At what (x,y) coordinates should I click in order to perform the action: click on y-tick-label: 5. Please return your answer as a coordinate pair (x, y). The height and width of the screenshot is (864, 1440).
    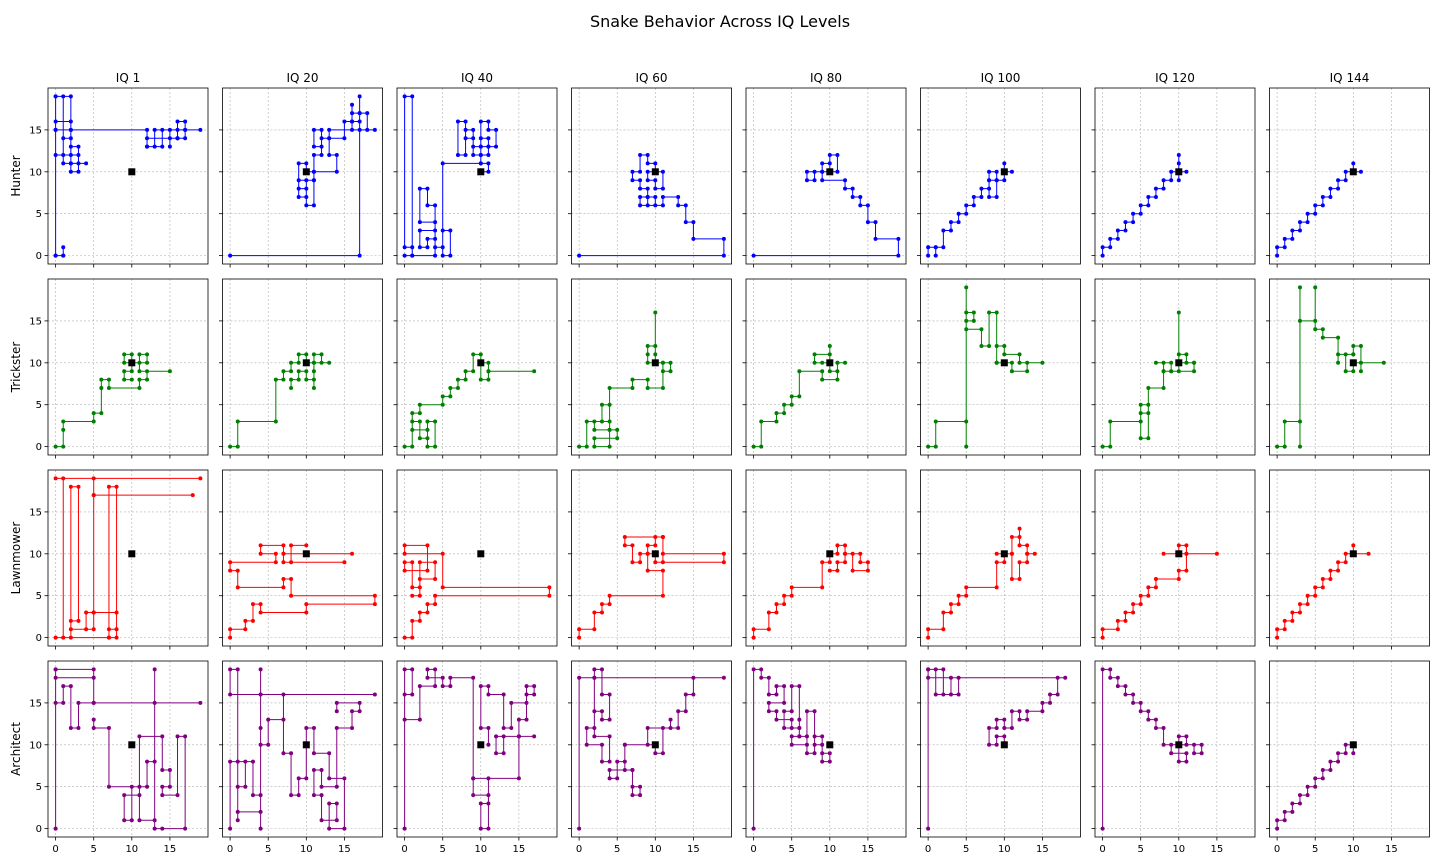
    Looking at the image, I should click on (39, 787).